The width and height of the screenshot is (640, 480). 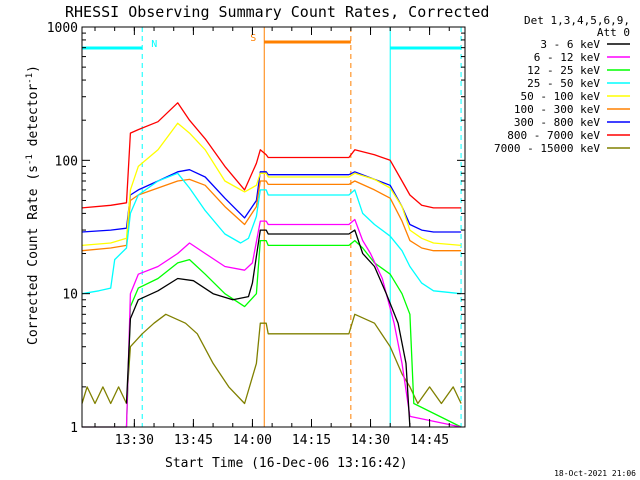 I want to click on y-axis-label-sup1: -1, so click(x=30, y=159).